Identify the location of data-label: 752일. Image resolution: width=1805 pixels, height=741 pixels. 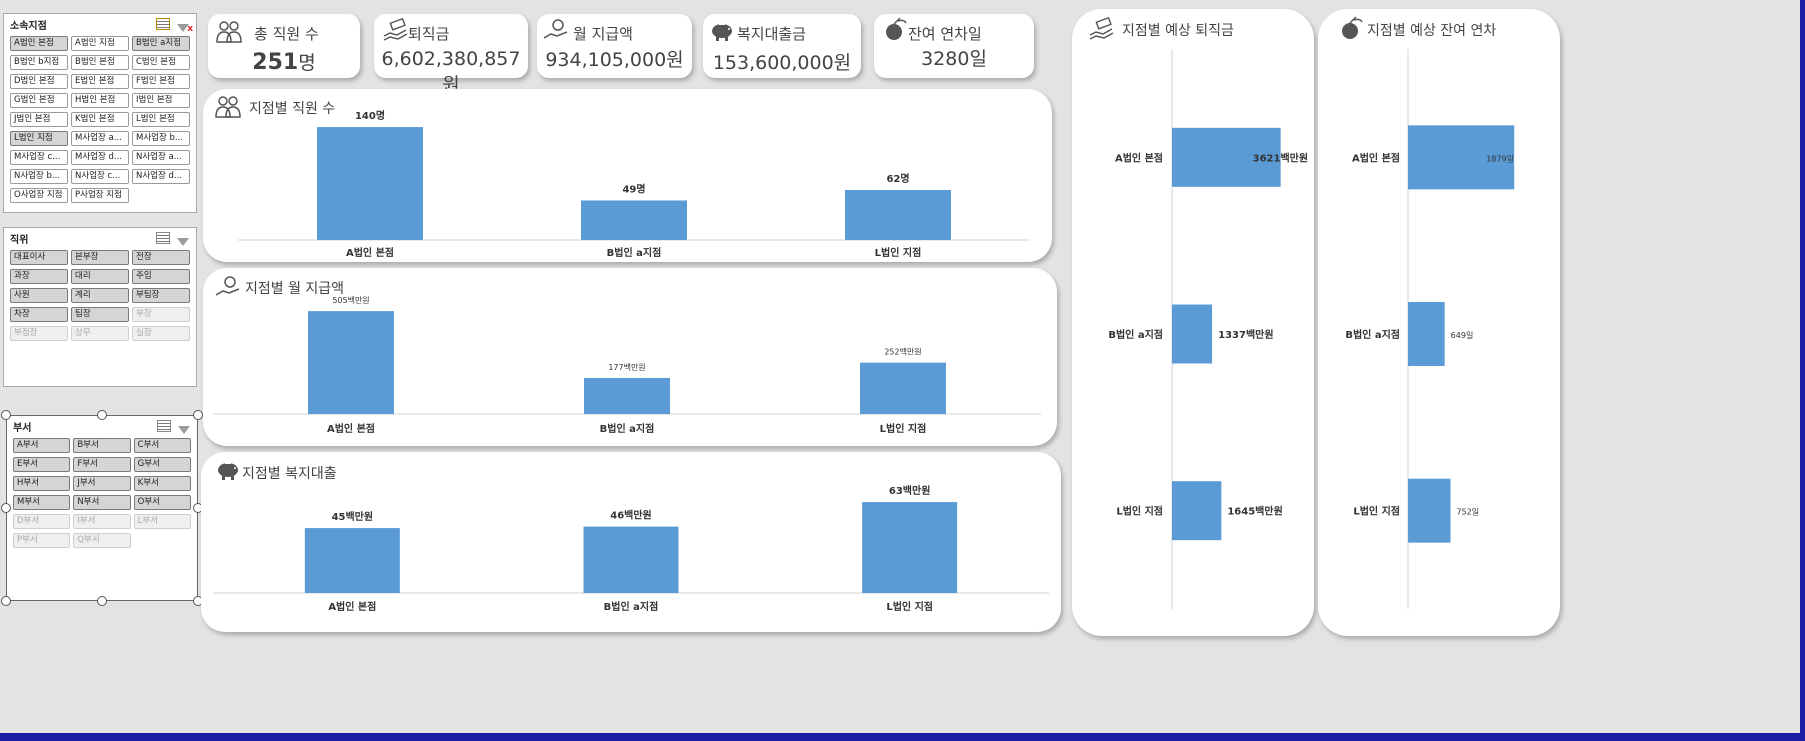
(1468, 512).